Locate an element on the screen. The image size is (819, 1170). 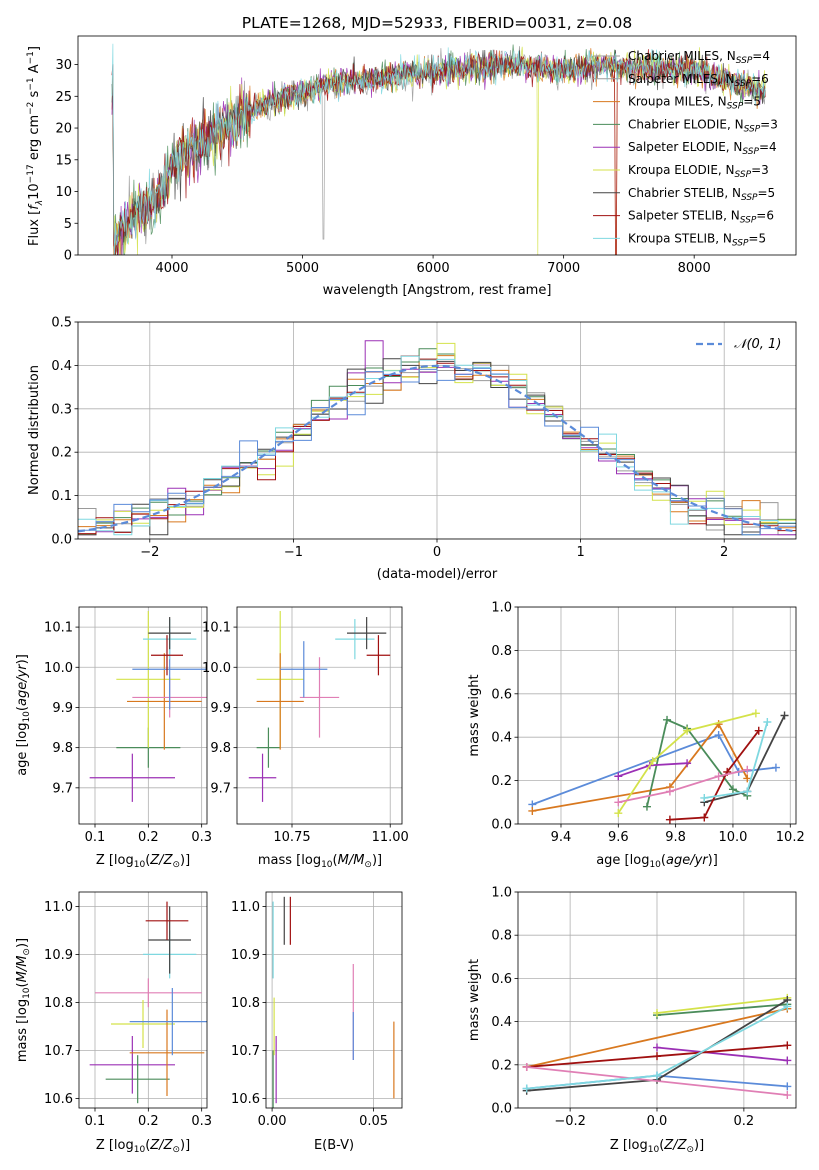
x-axis-label: mass [log10(M/M⊙)] is located at coordinates (320, 861).